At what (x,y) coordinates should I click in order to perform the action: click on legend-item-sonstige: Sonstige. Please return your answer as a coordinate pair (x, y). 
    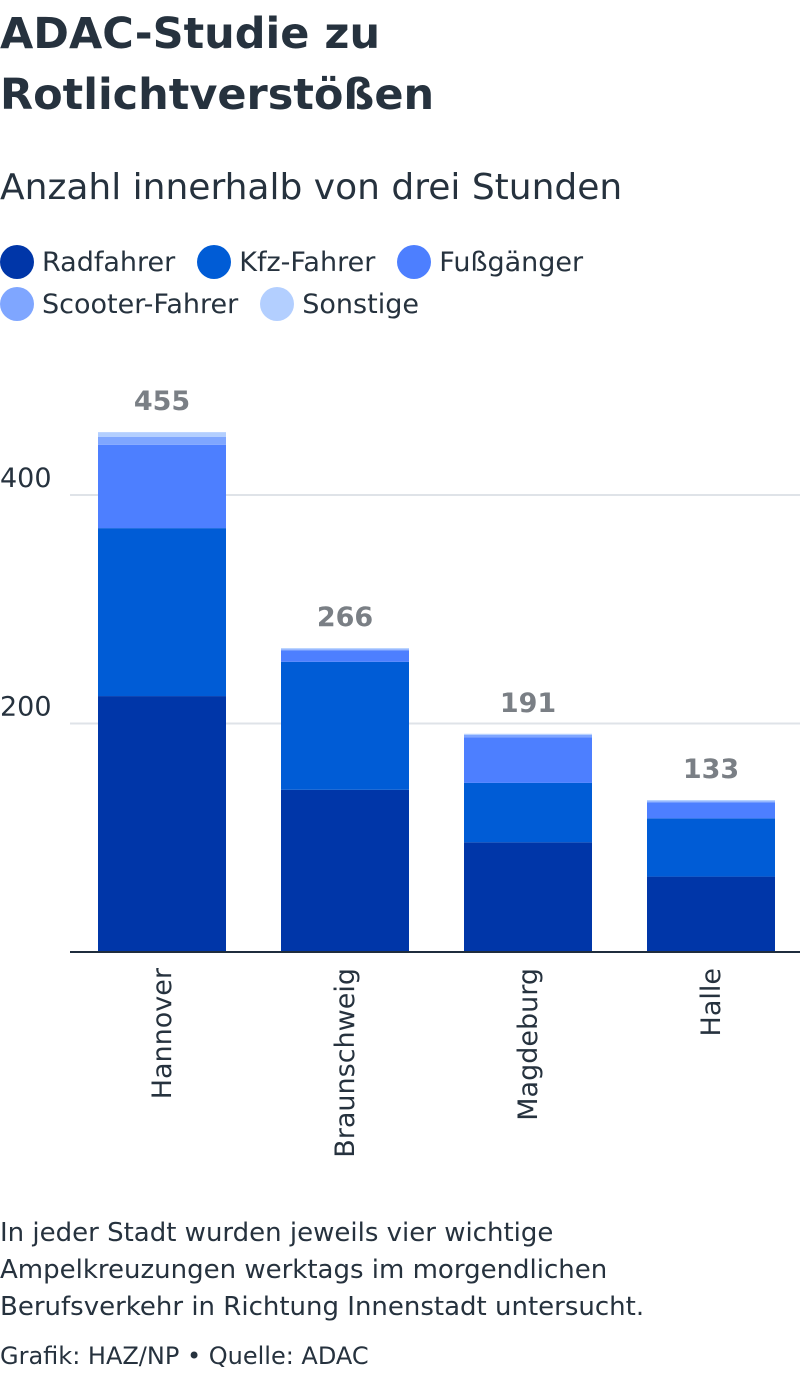
    Looking at the image, I should click on (339, 304).